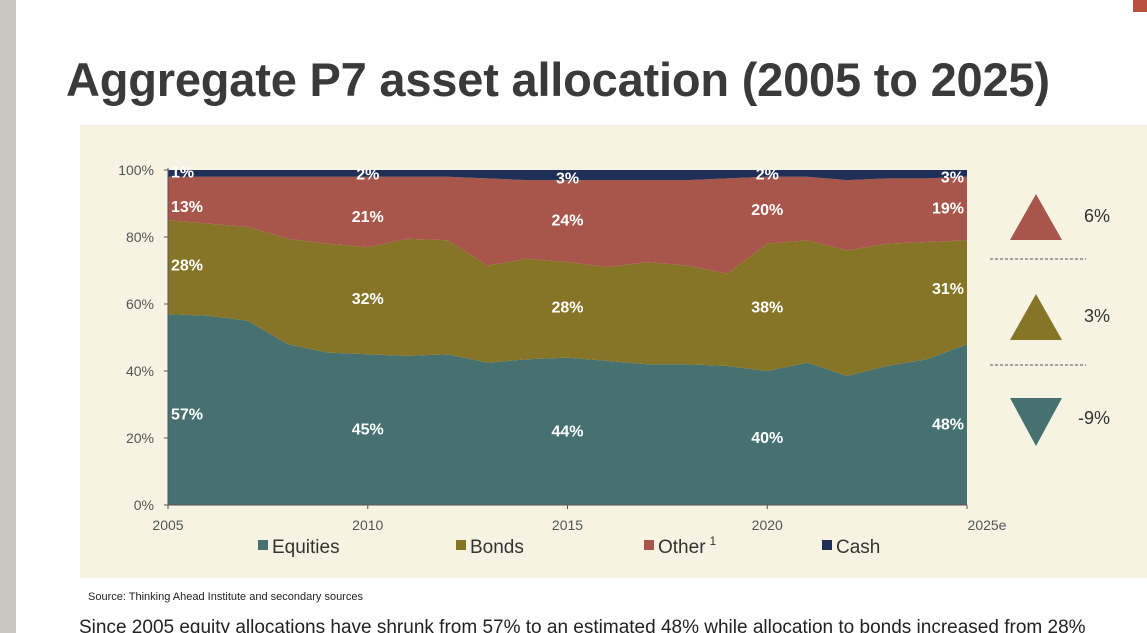  What do you see at coordinates (567, 431) in the screenshot?
I see `data-label-equities: 44%` at bounding box center [567, 431].